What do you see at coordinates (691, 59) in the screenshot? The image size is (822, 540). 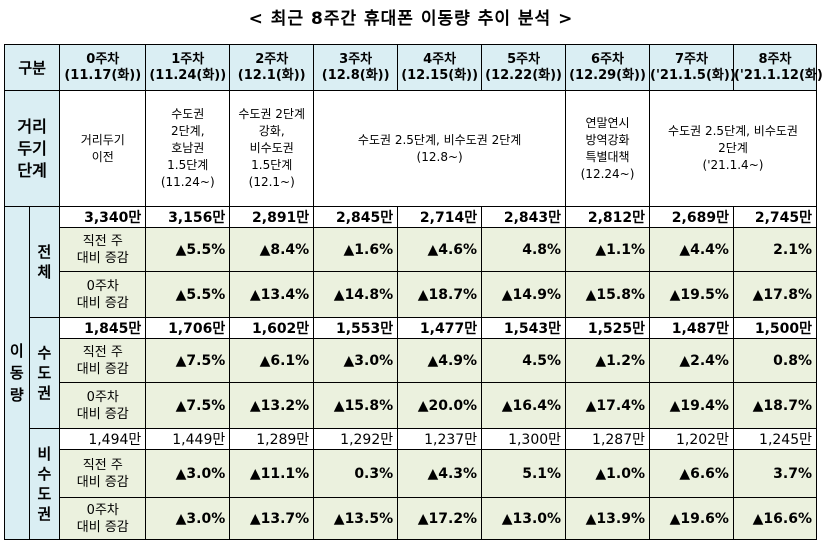 I see `week-name: 7주차` at bounding box center [691, 59].